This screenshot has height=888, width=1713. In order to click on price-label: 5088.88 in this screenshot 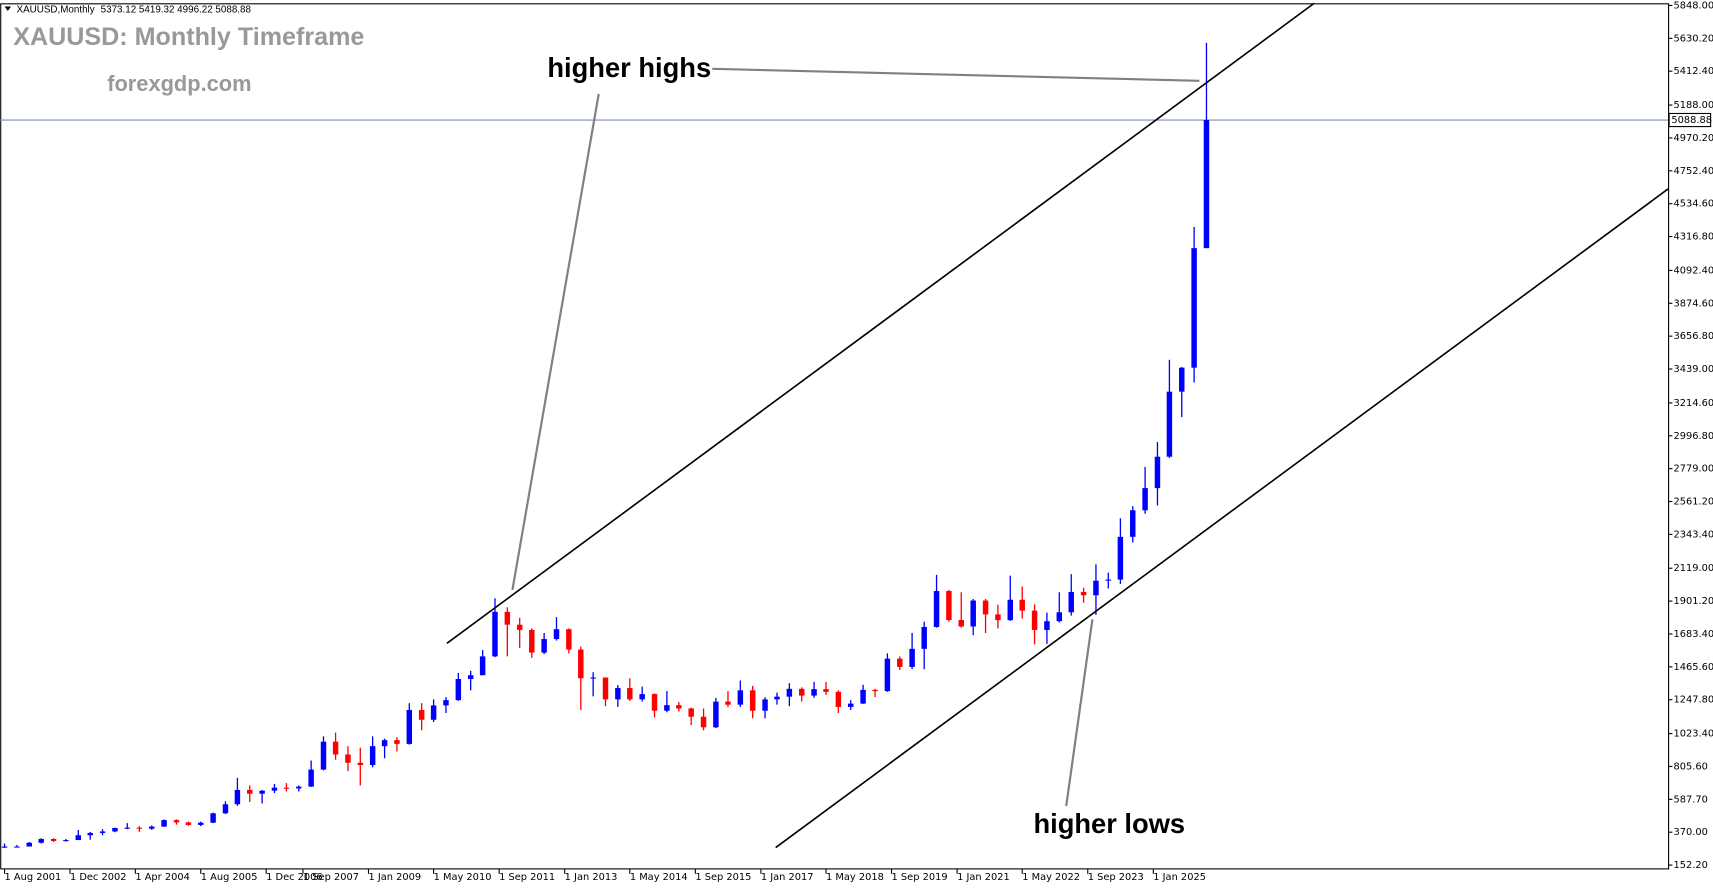, I will do `click(1691, 120)`.